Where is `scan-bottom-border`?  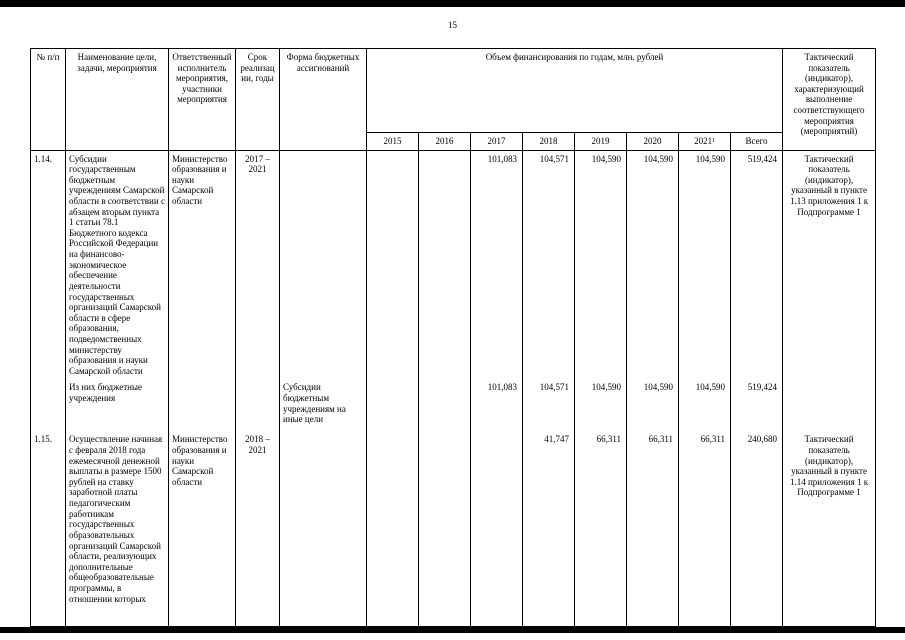 scan-bottom-border is located at coordinates (452, 630).